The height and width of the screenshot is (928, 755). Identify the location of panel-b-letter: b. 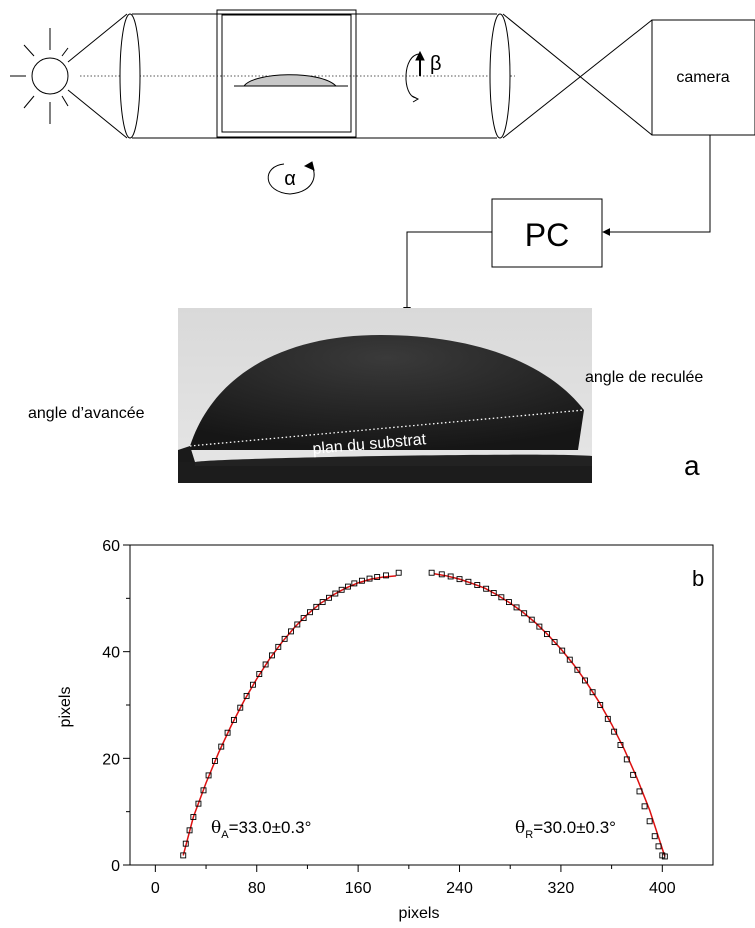
(698, 578).